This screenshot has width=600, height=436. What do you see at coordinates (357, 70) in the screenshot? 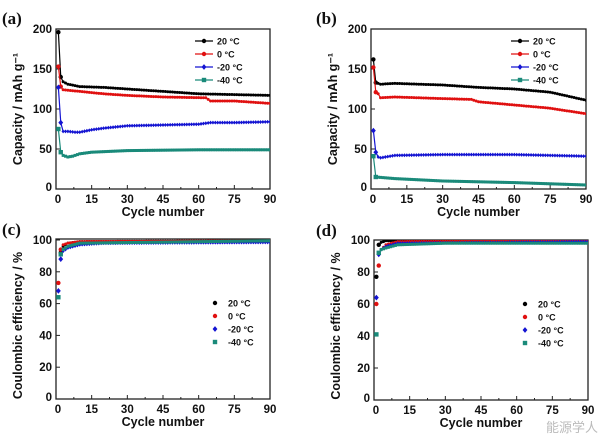
I see `y-tick-label: 150` at bounding box center [357, 70].